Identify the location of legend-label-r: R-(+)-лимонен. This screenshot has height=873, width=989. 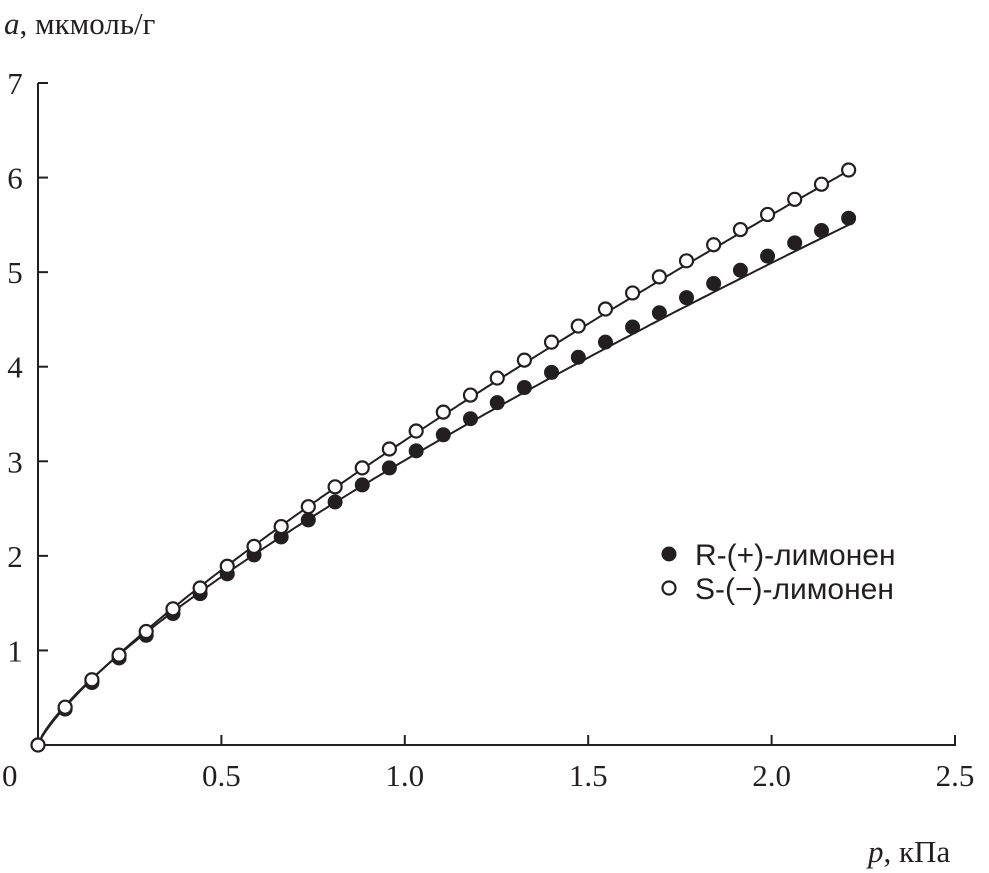
(795, 555).